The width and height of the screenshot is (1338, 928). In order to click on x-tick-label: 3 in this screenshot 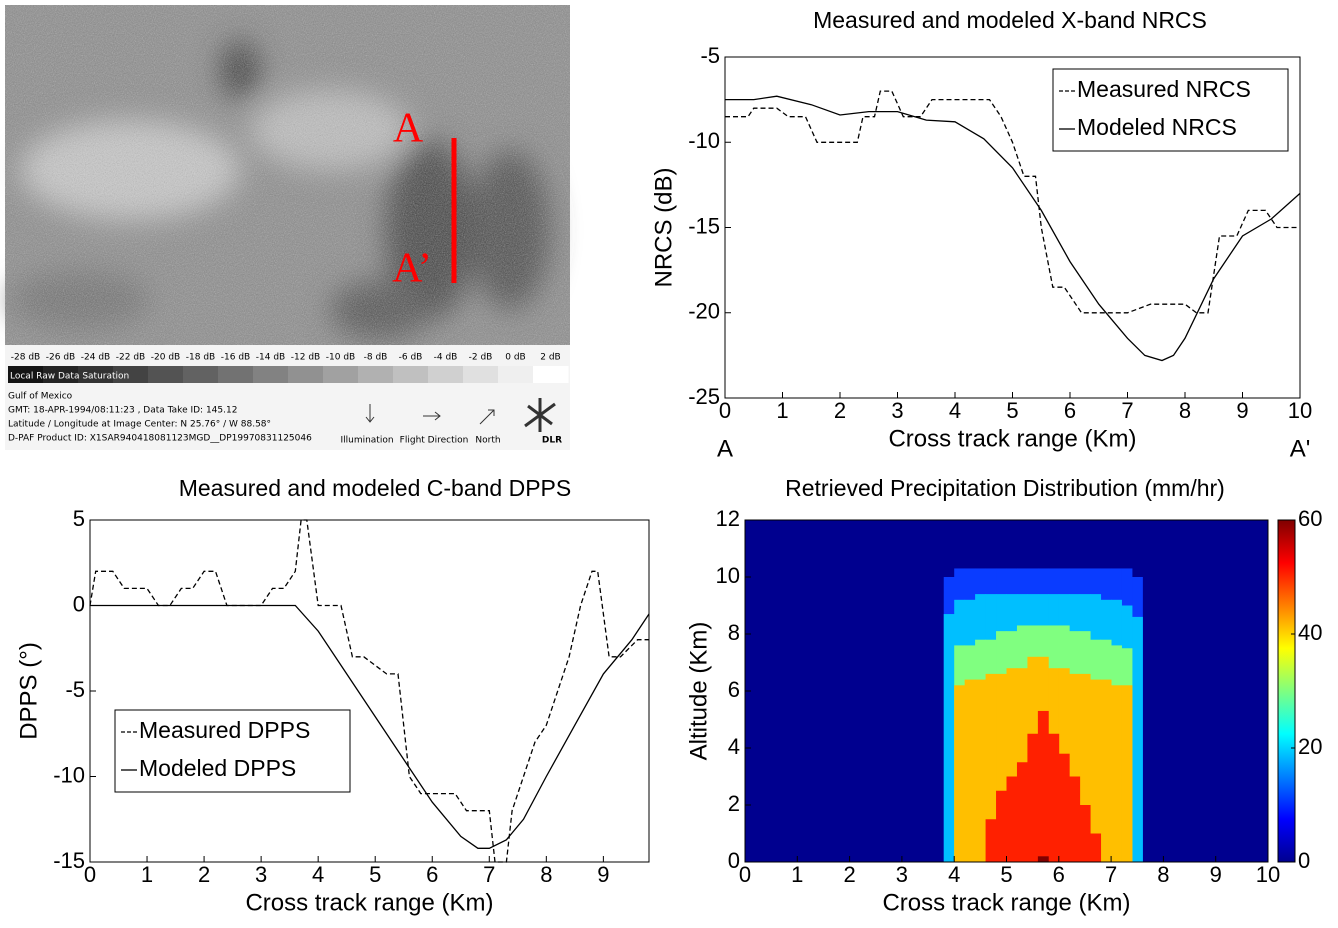, I will do `click(902, 874)`.